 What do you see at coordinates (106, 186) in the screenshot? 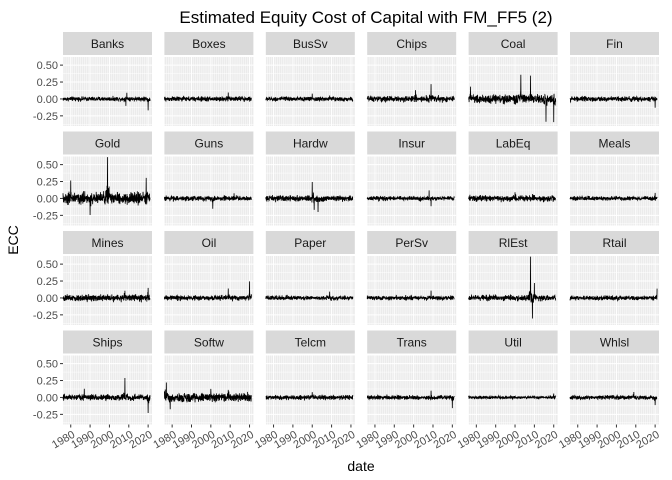
I see `series-line-gold` at bounding box center [106, 186].